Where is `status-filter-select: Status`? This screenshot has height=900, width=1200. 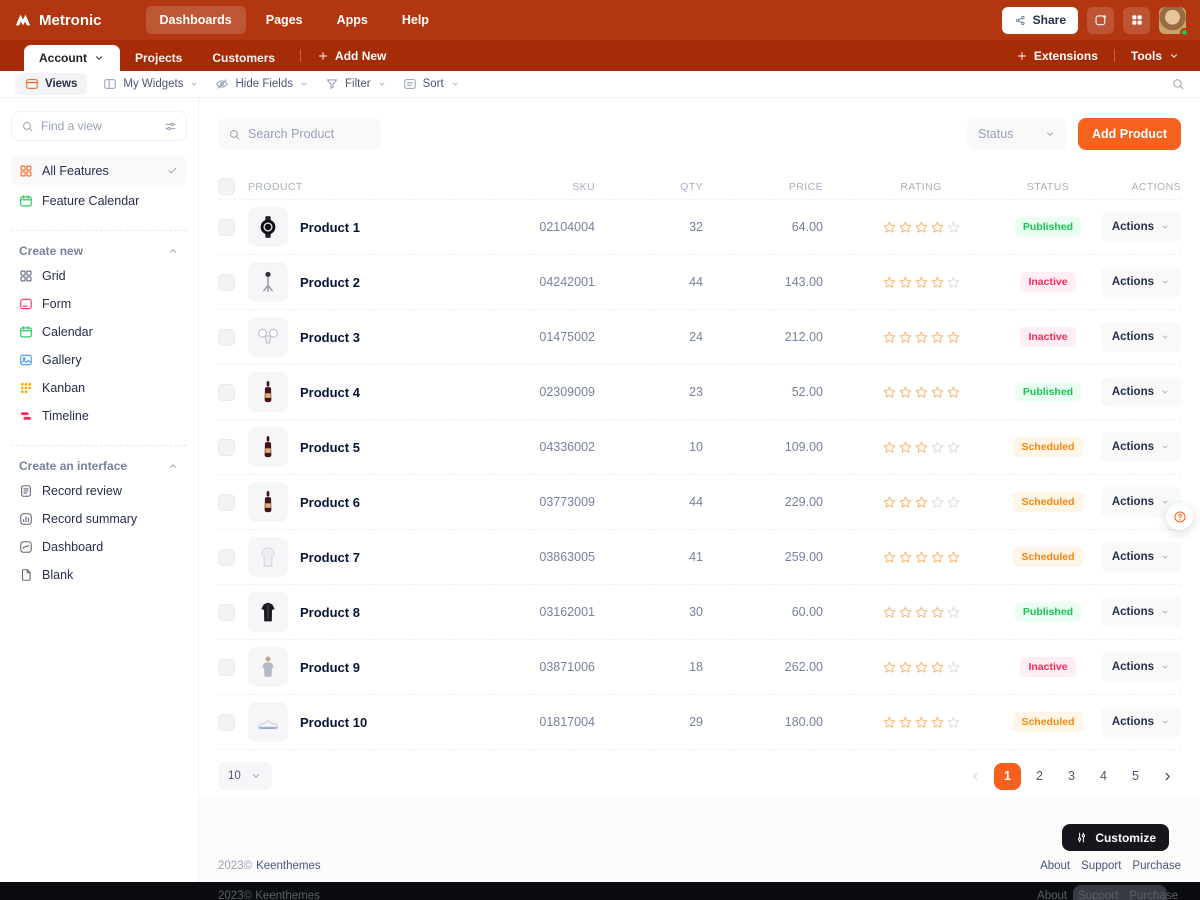 status-filter-select: Status is located at coordinates (1017, 134).